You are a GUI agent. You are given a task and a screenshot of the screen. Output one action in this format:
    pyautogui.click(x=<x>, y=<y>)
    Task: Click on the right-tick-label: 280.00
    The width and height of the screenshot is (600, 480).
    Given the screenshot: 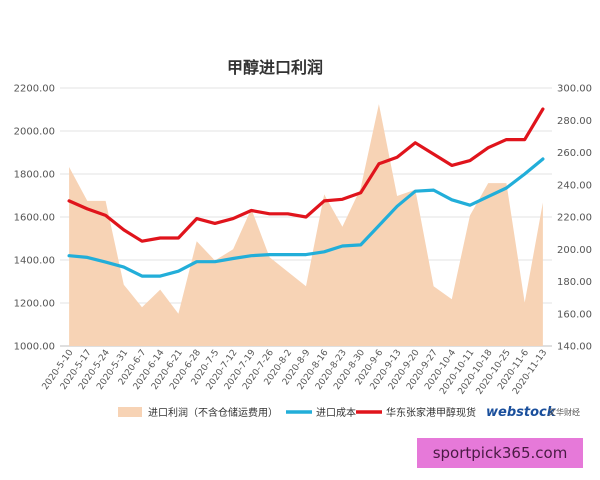 What is the action you would take?
    pyautogui.click(x=574, y=121)
    